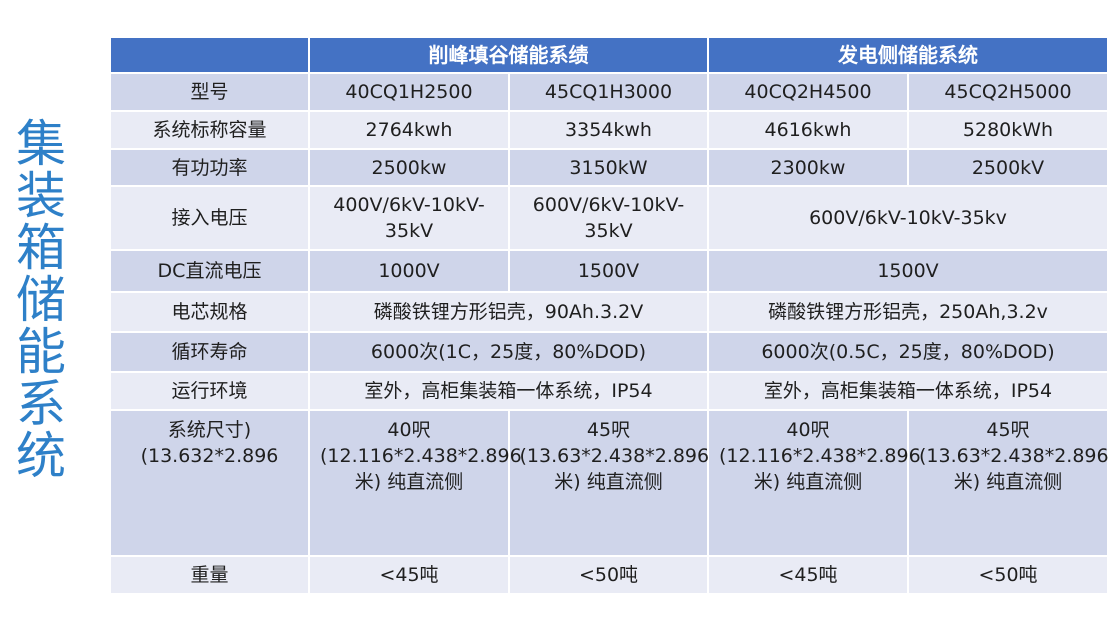 The height and width of the screenshot is (620, 1114). Describe the element at coordinates (209, 456) in the screenshot. I see `row-label-line: (13.632*2.896` at that location.